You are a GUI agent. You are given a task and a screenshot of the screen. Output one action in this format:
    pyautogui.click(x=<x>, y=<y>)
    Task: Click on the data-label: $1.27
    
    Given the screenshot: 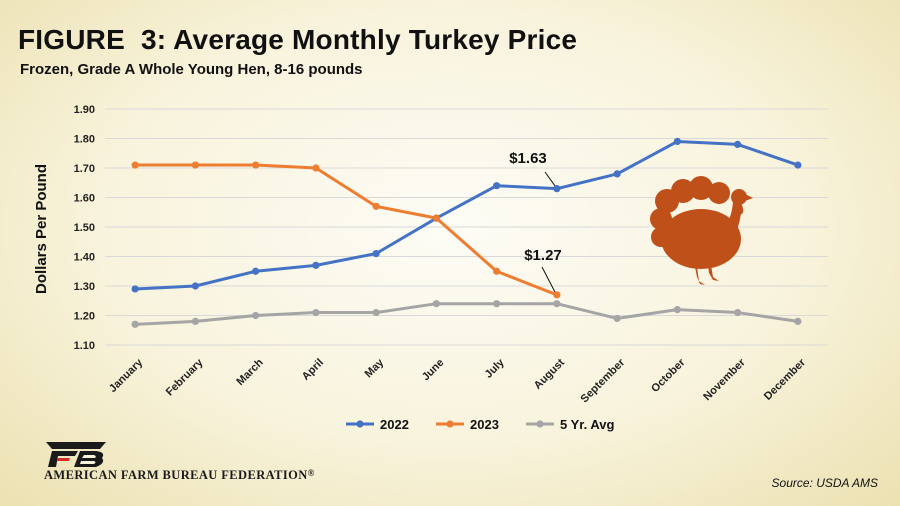 What is the action you would take?
    pyautogui.click(x=543, y=255)
    